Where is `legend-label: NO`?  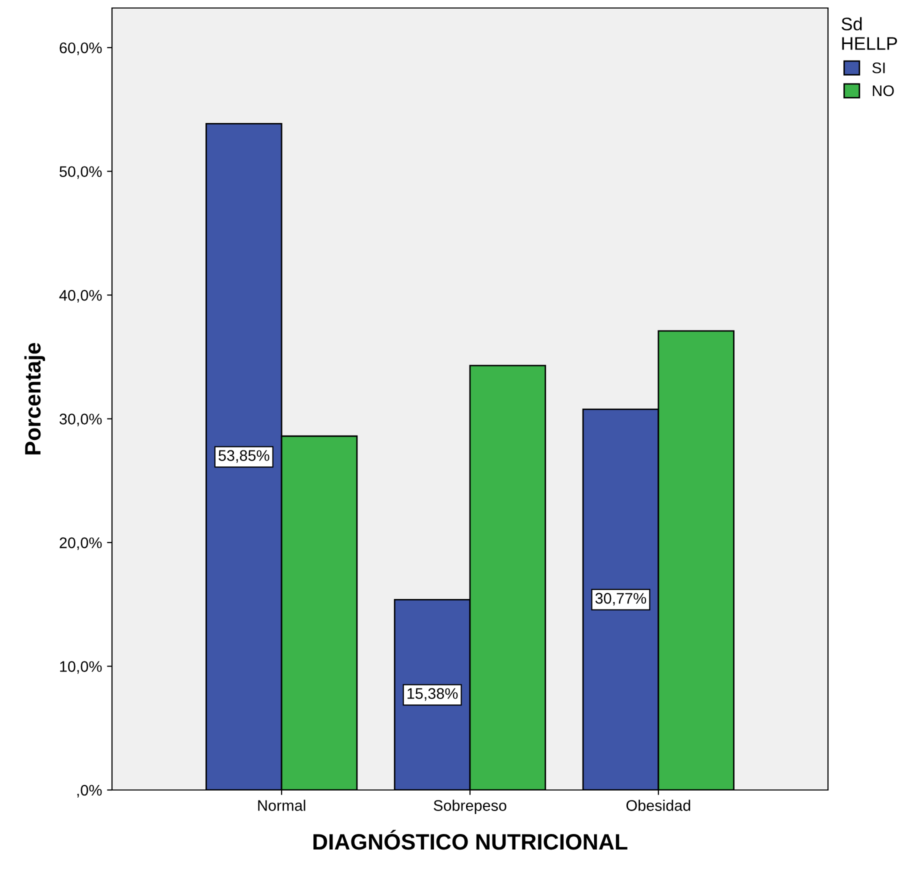
legend-label: NO is located at coordinates (883, 90).